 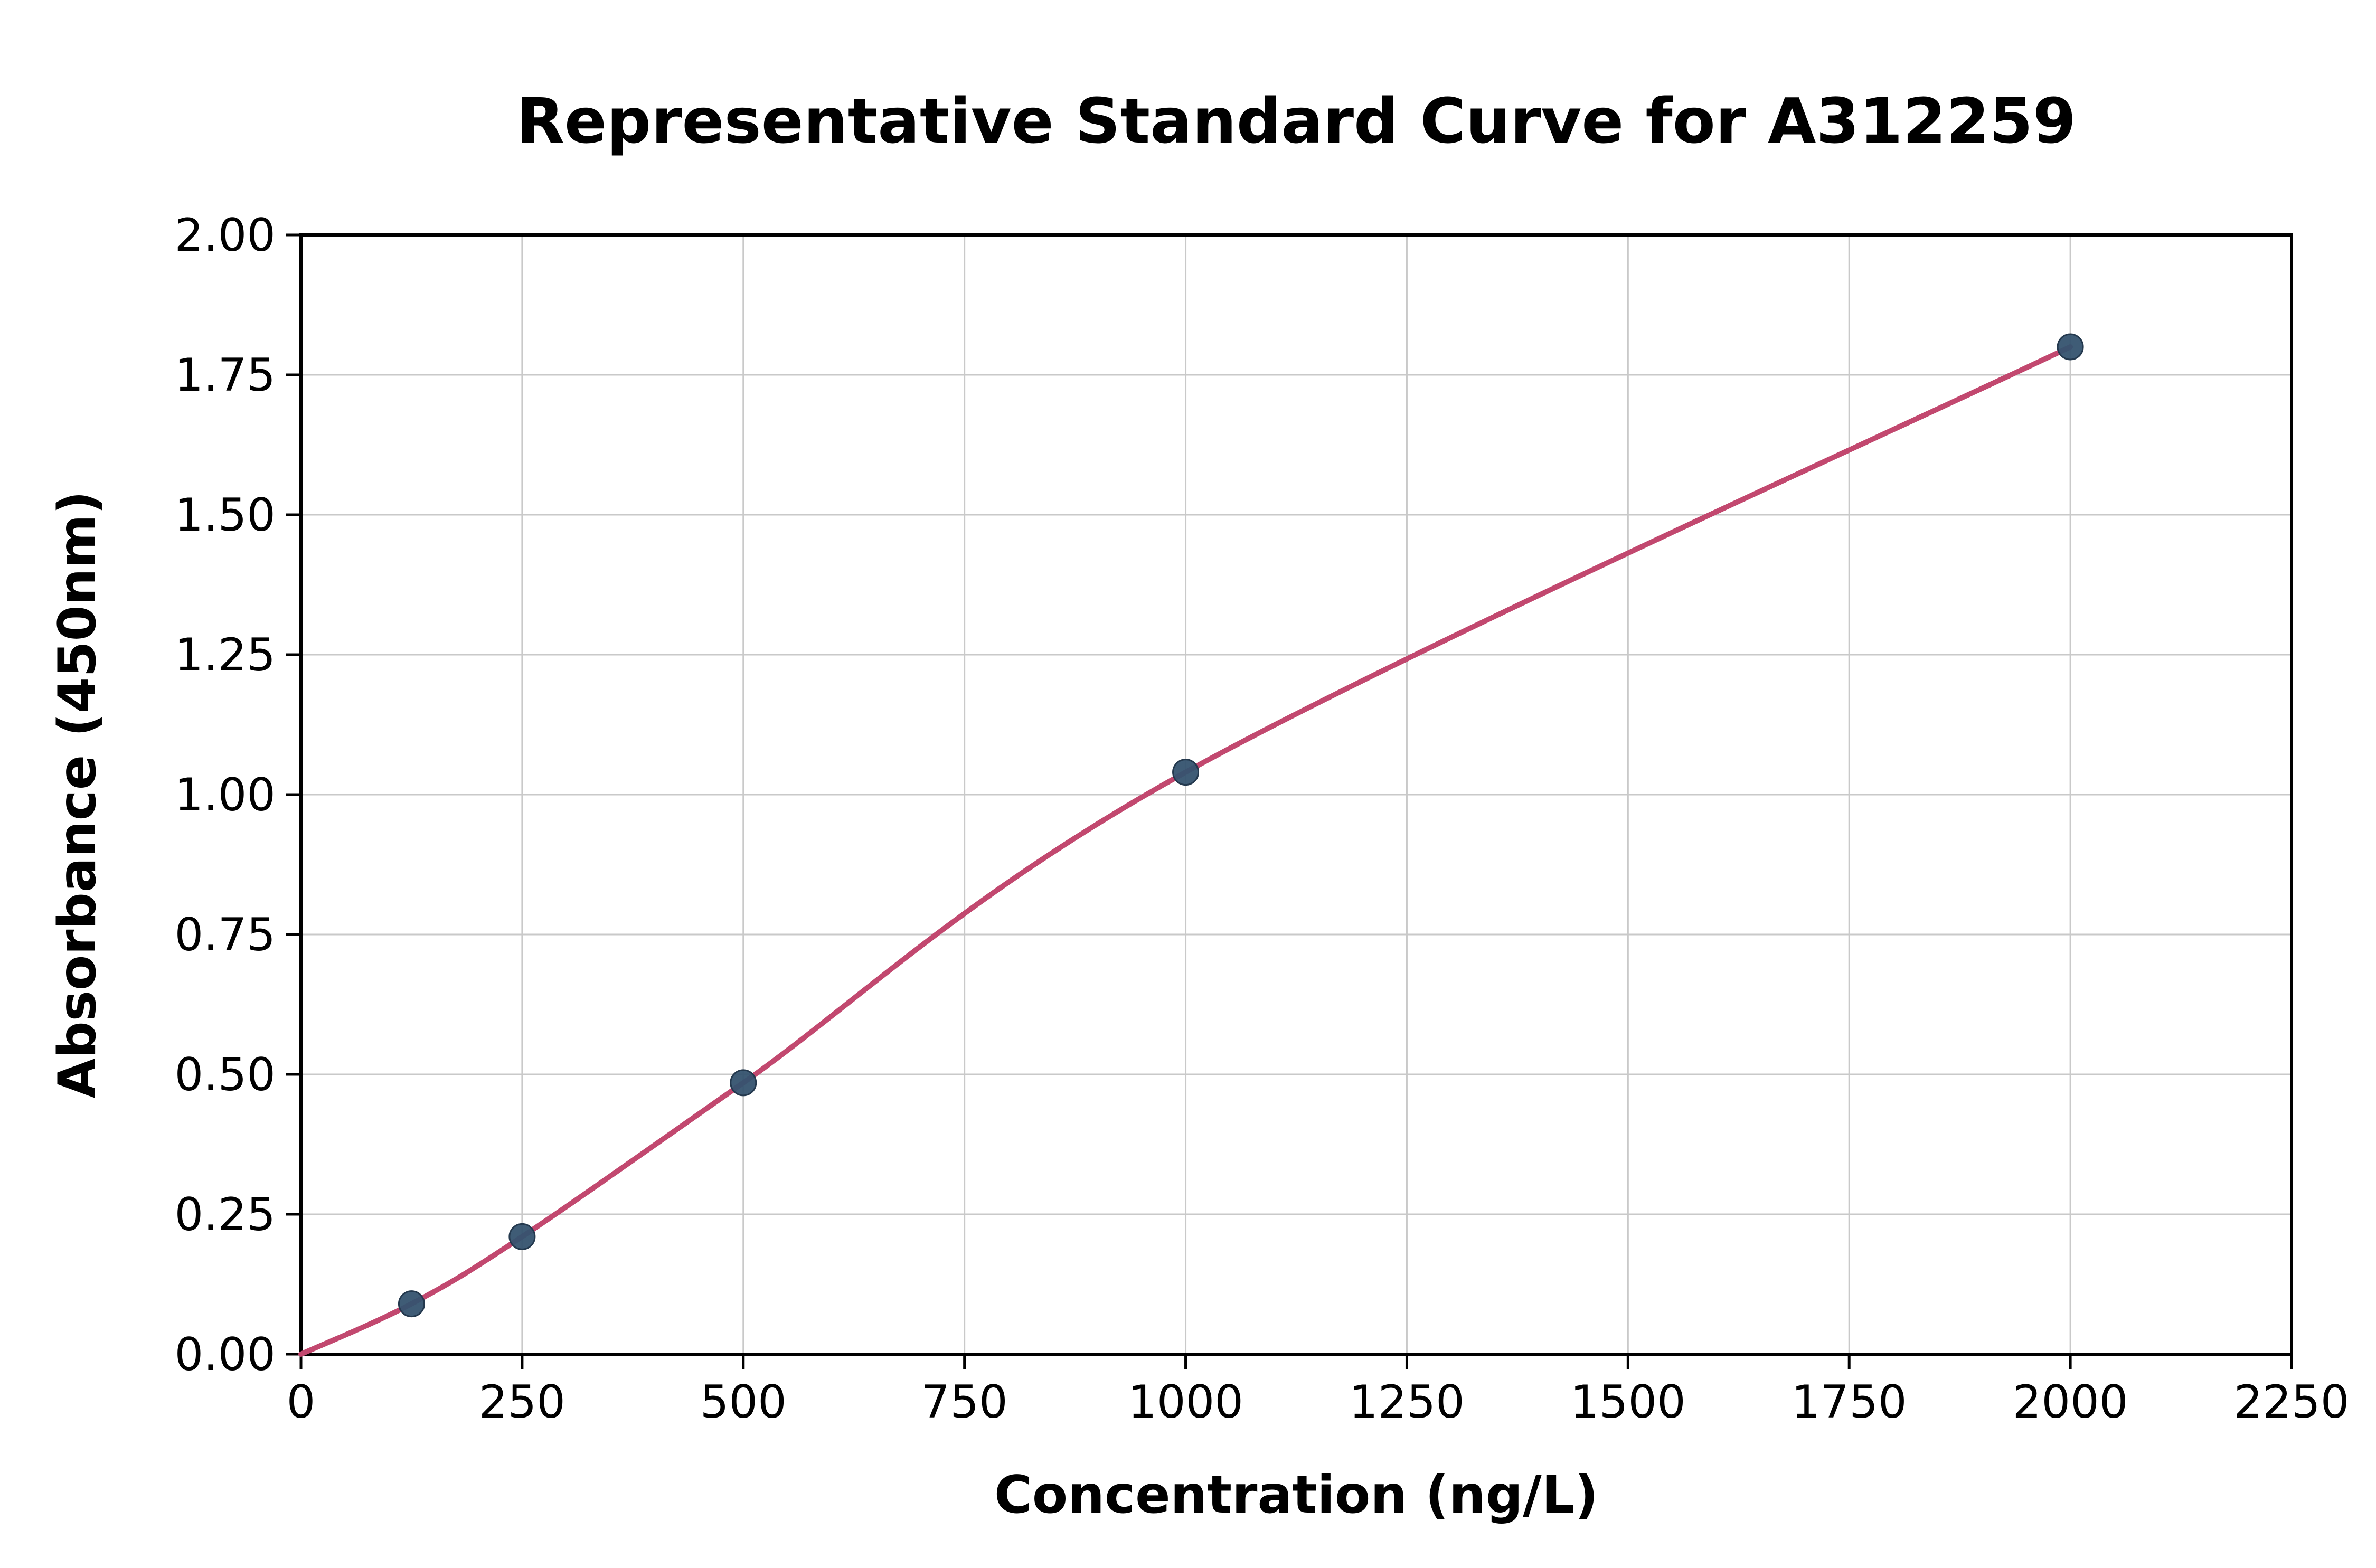 What do you see at coordinates (1185, 1403) in the screenshot?
I see `x-tick-label: 1000` at bounding box center [1185, 1403].